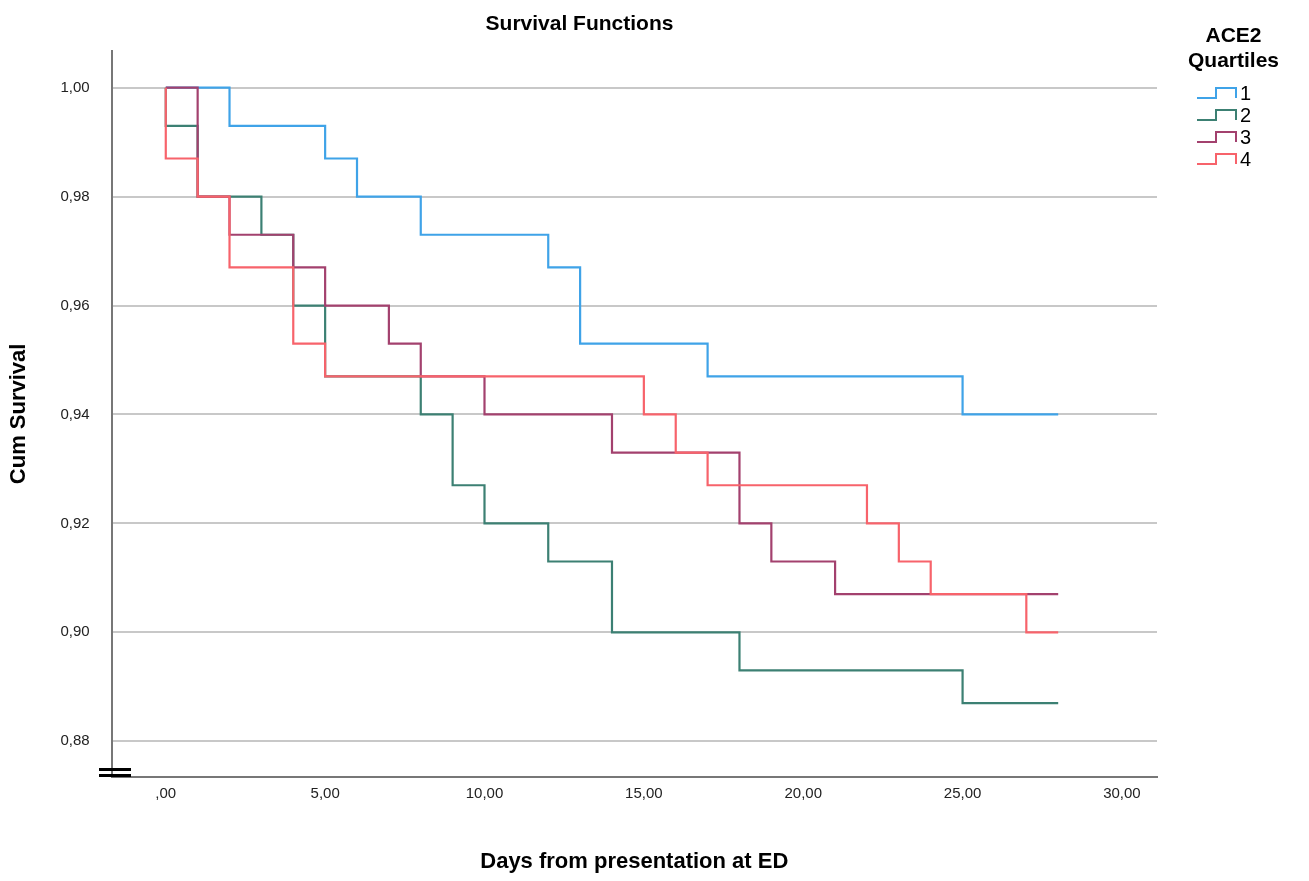 The width and height of the screenshot is (1309, 881). What do you see at coordinates (166, 792) in the screenshot?
I see `x-tick-label: ,00` at bounding box center [166, 792].